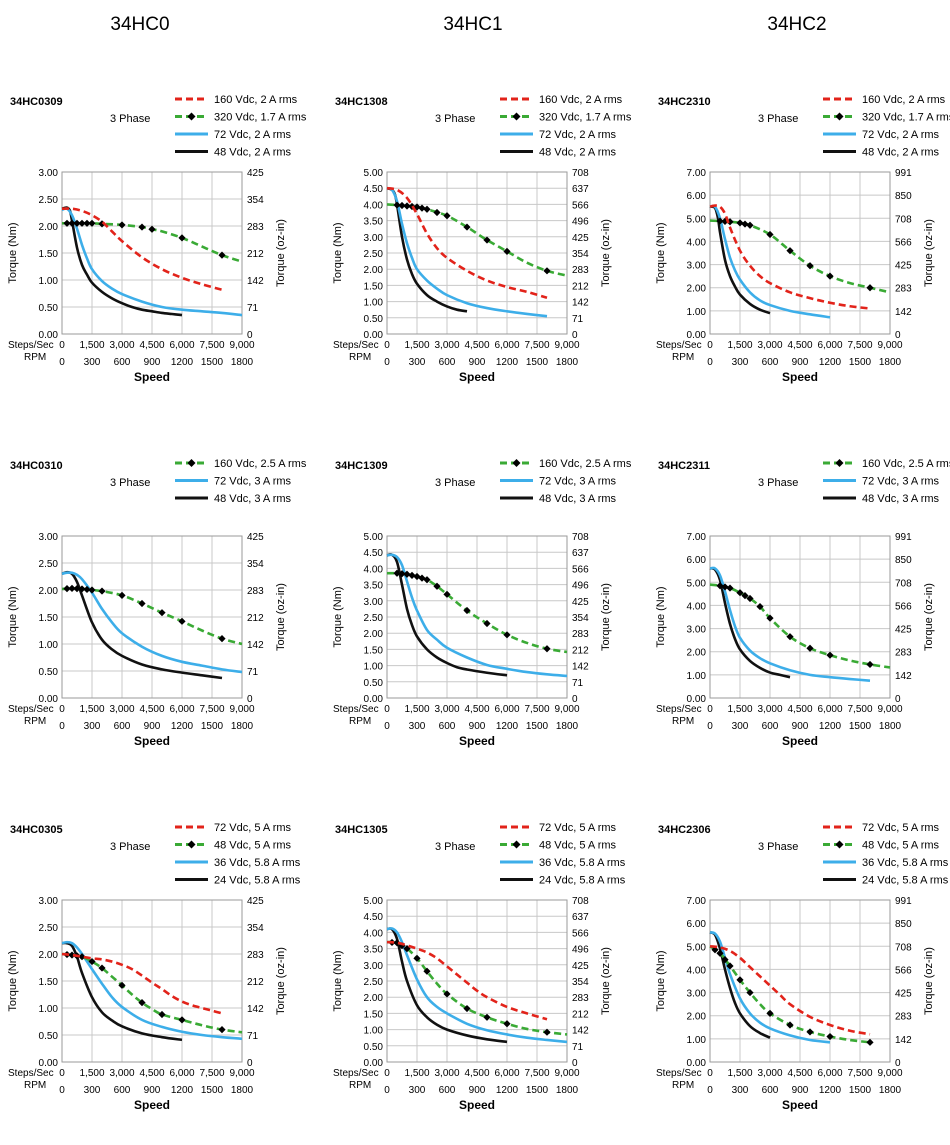  I want to click on y2-tick-label: 496, so click(580, 222).